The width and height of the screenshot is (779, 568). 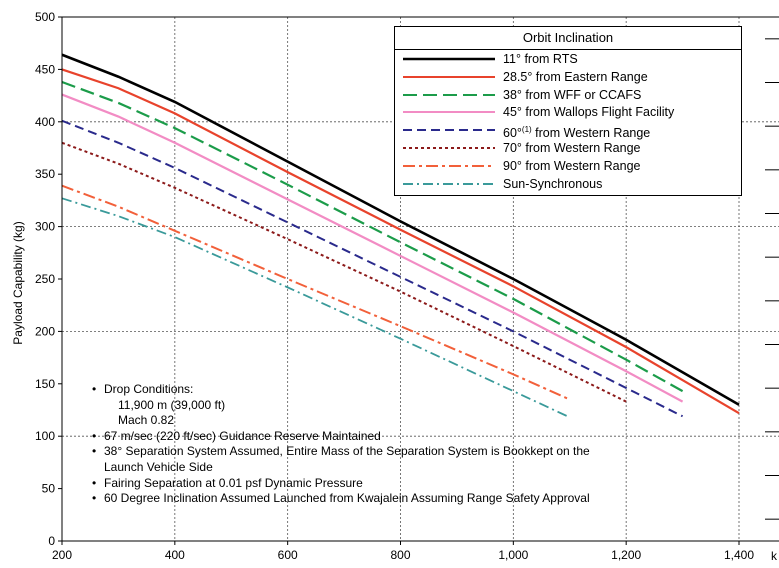 I want to click on legend-label: 90° from Western Range, so click(x=572, y=165).